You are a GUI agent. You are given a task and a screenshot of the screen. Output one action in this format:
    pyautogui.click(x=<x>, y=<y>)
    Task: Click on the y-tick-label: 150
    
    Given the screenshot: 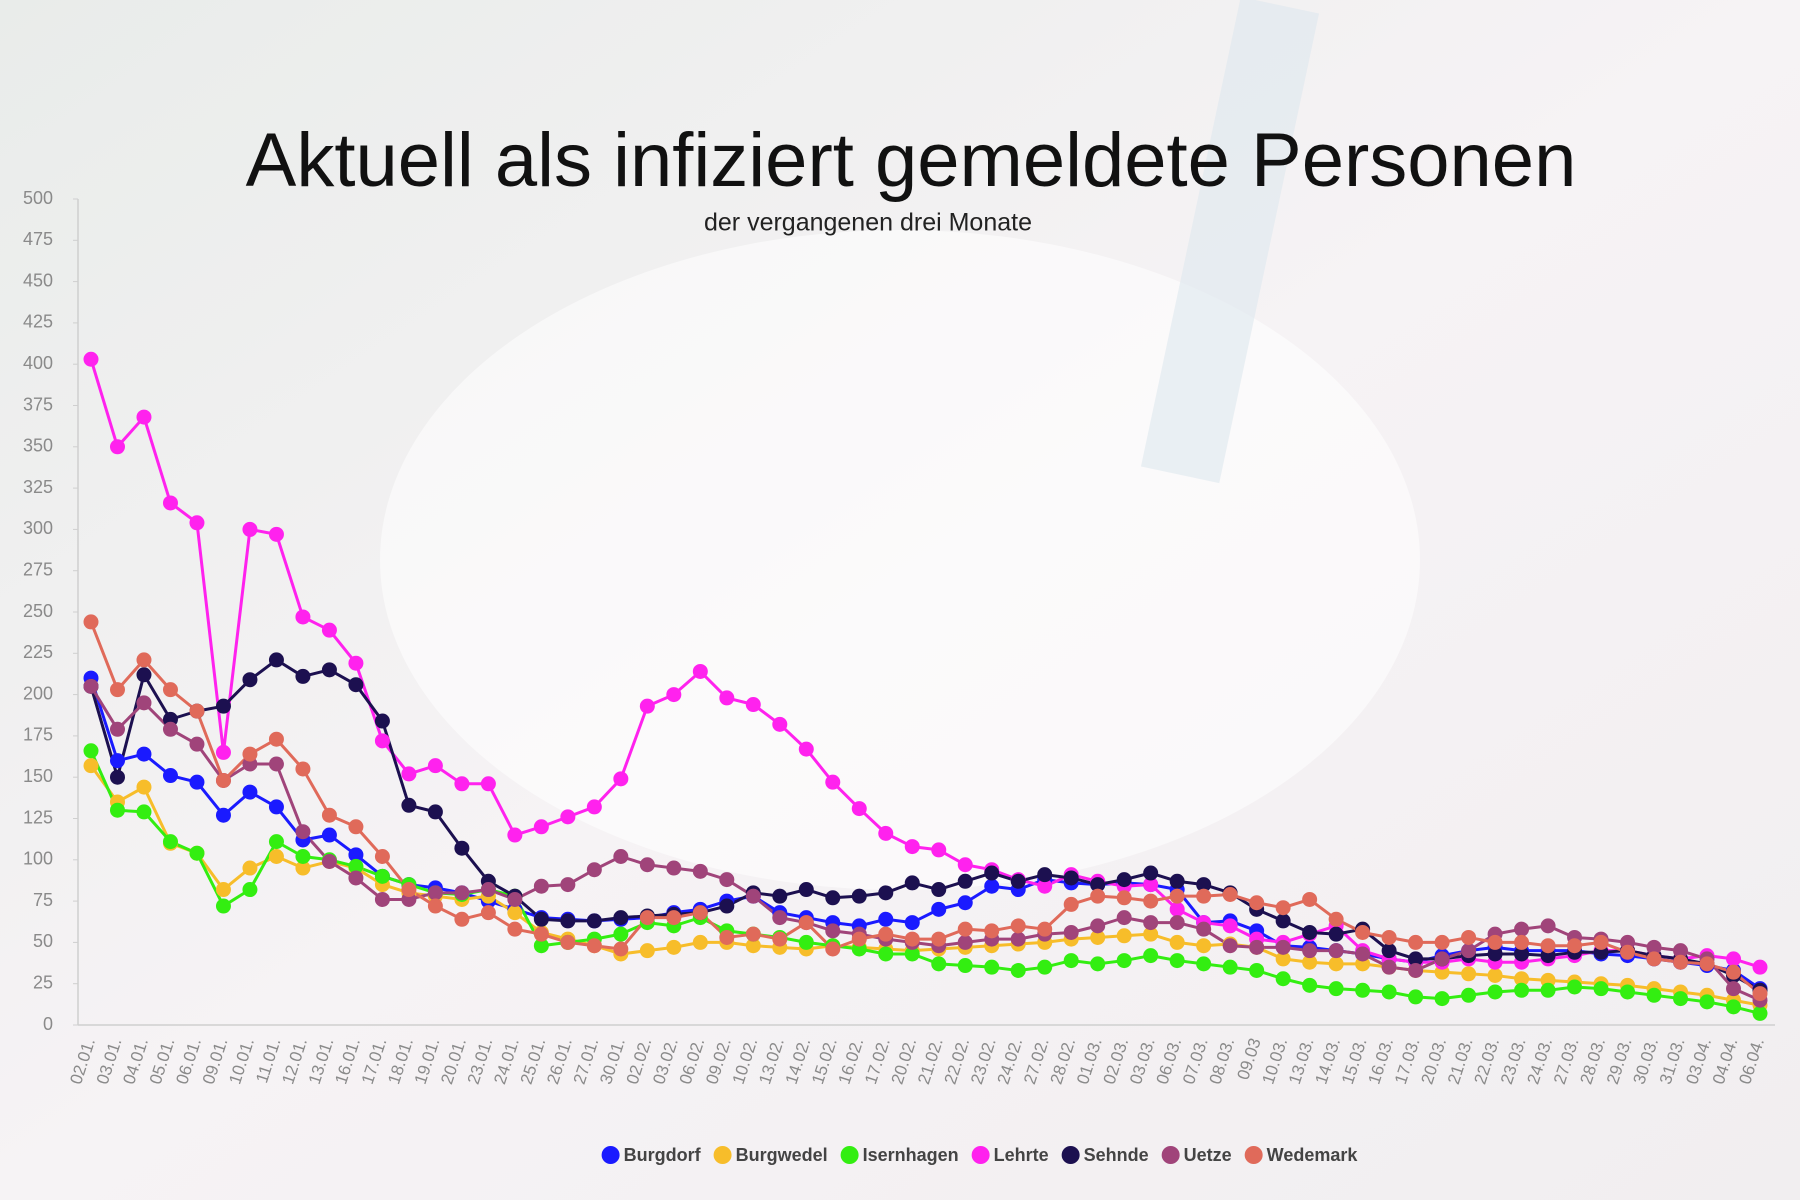 What is the action you would take?
    pyautogui.click(x=38, y=776)
    